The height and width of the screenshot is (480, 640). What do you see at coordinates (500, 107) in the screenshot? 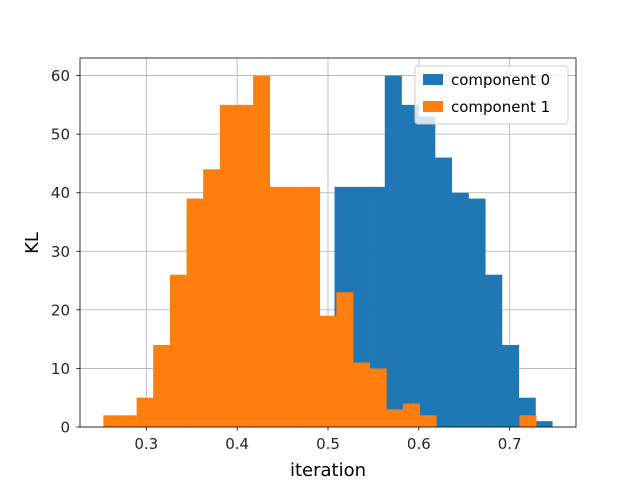
I see `legend-label-component-1: component 1` at bounding box center [500, 107].